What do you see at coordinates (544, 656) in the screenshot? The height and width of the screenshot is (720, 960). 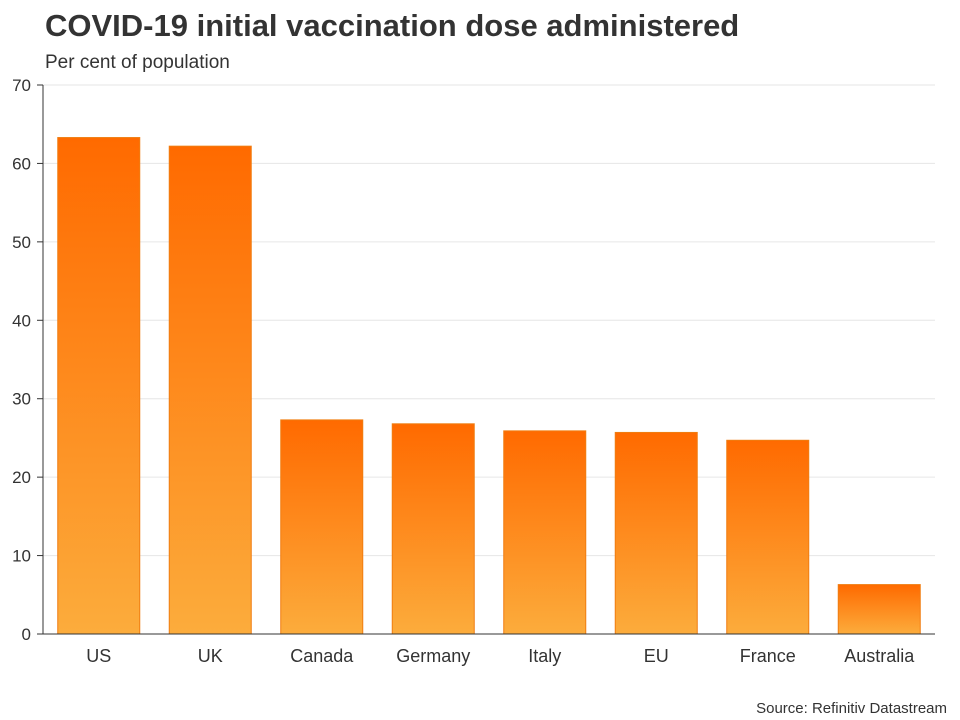 I see `x-tick-label: Italy` at bounding box center [544, 656].